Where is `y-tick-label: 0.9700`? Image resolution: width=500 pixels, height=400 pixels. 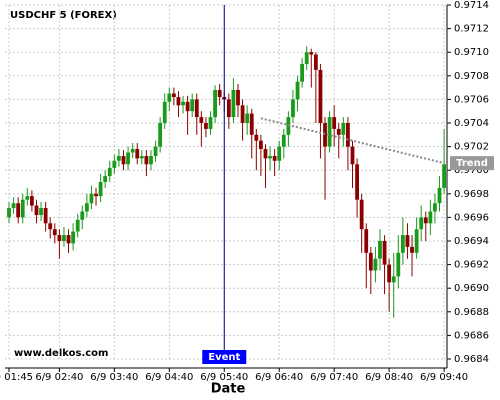
y-tick-label: 0.9700 is located at coordinates (471, 170).